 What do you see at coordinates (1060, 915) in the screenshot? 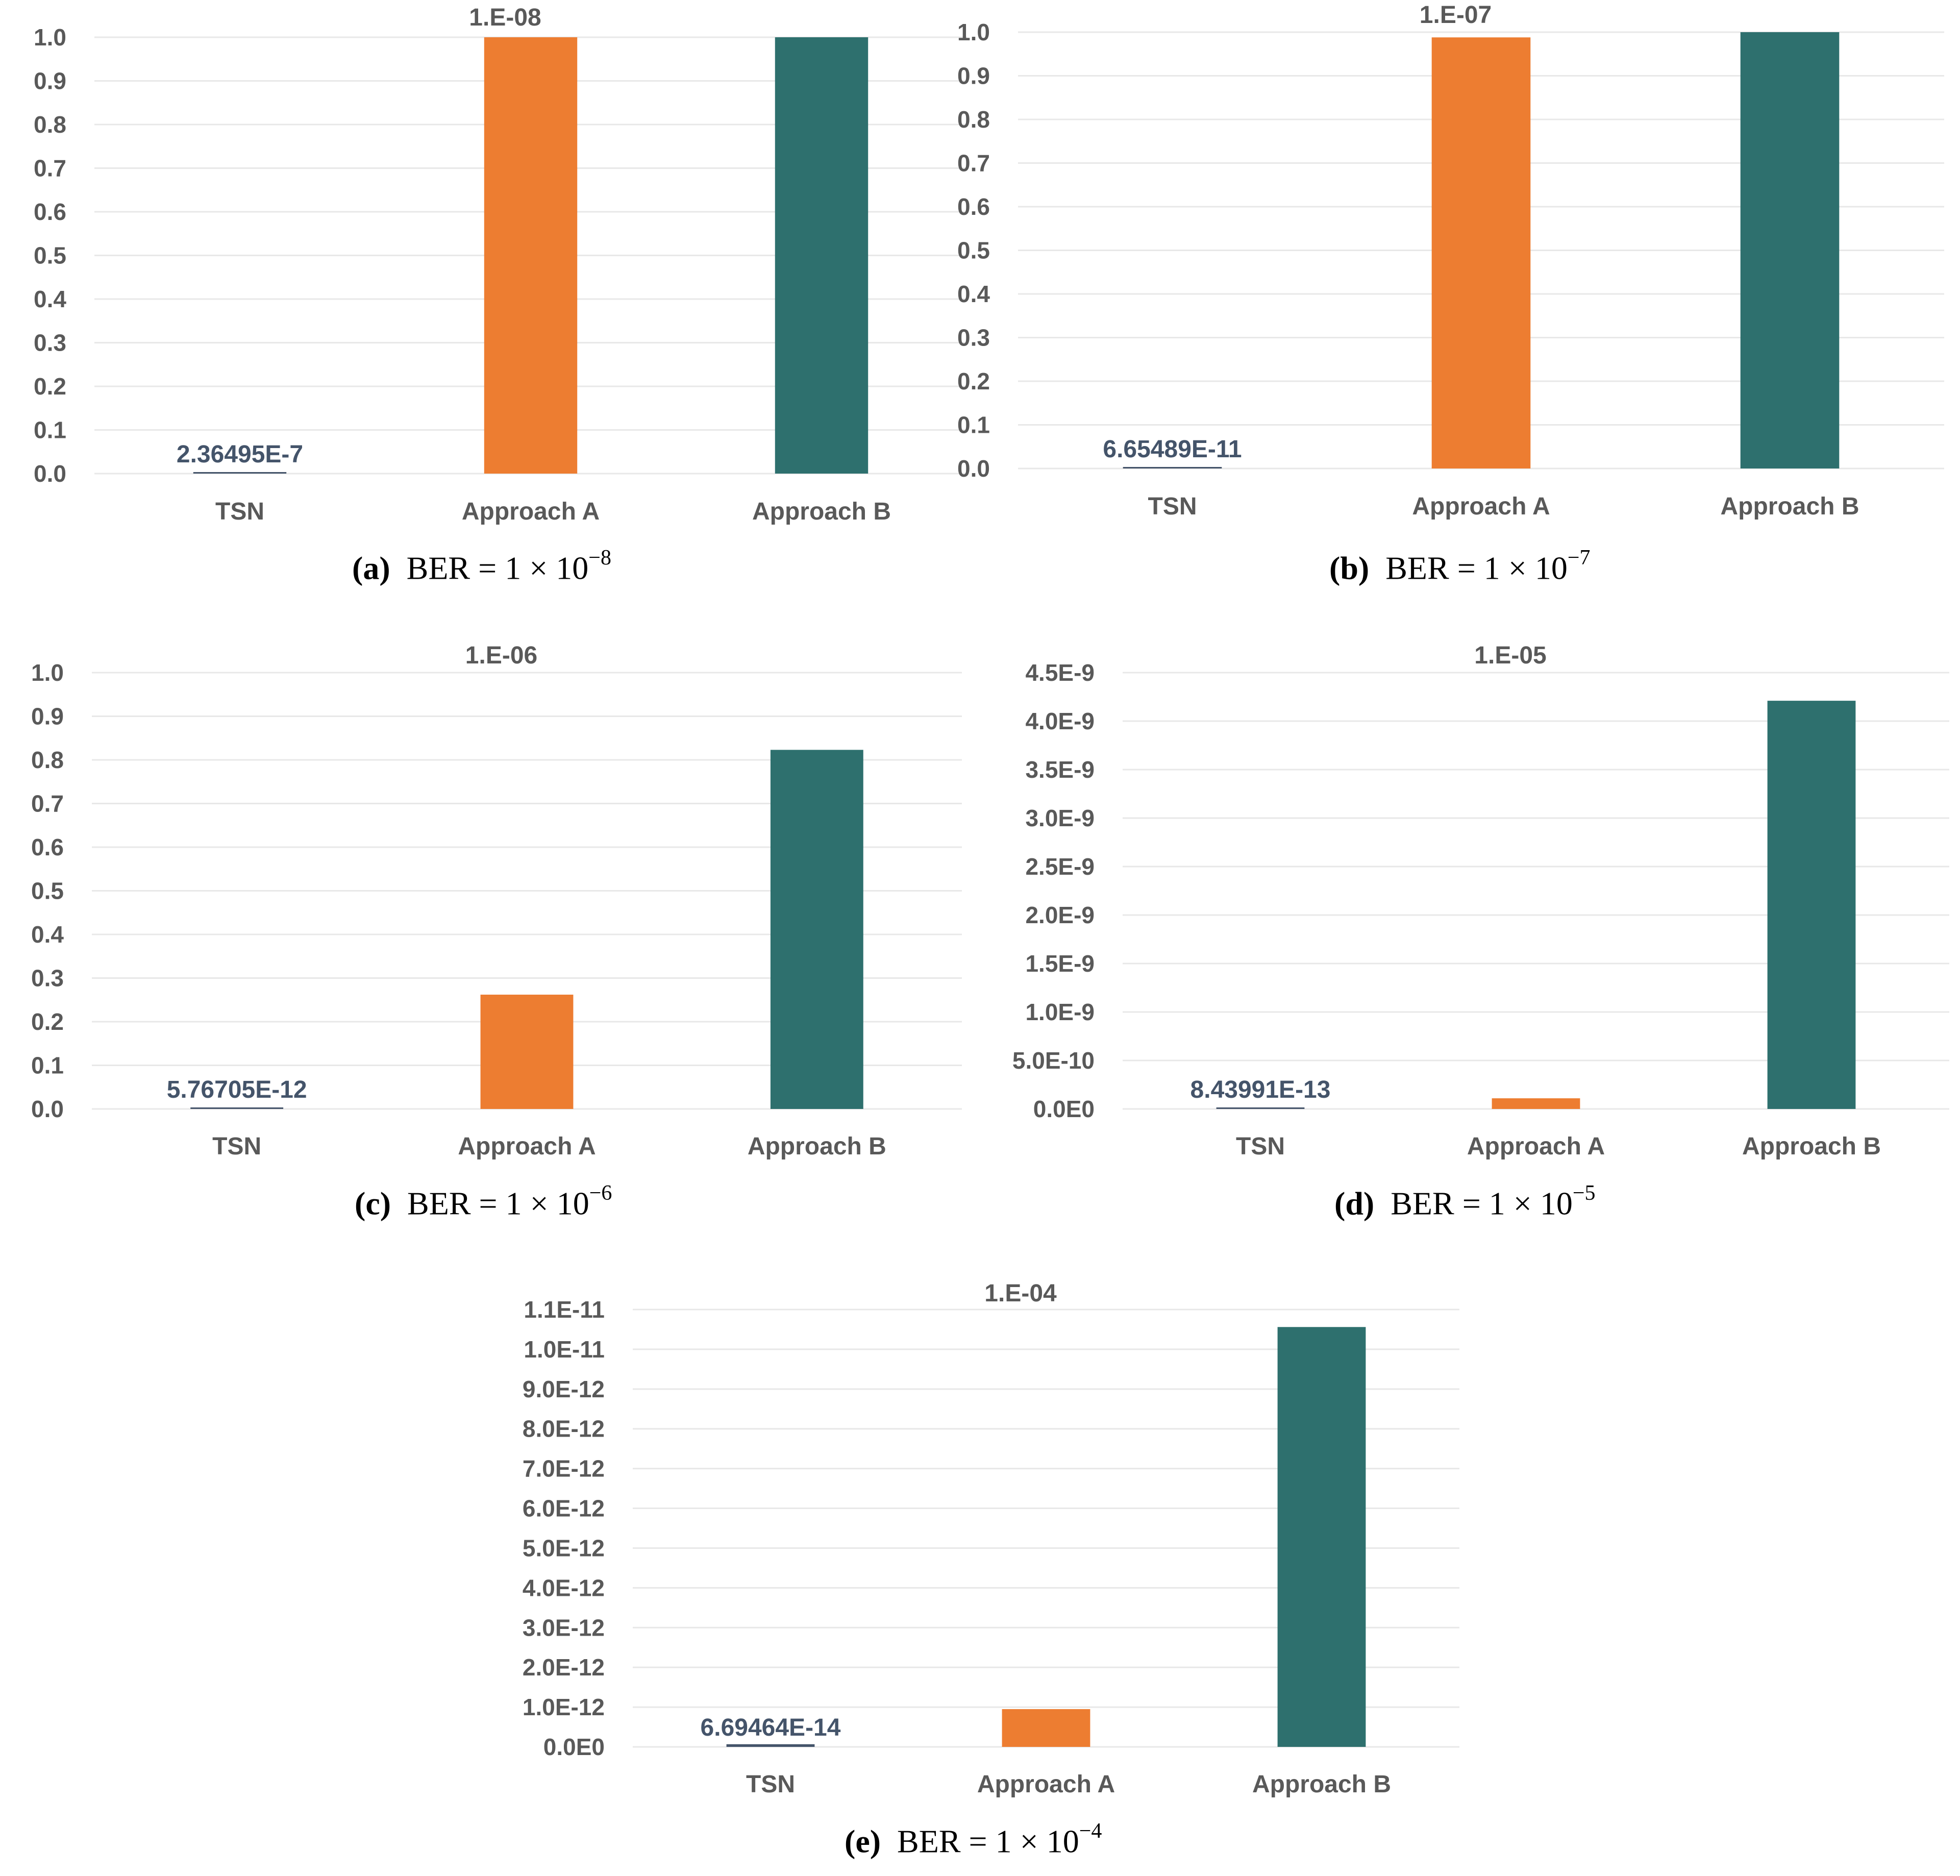
I see `y-tick-label: 2.0E-9` at bounding box center [1060, 915].